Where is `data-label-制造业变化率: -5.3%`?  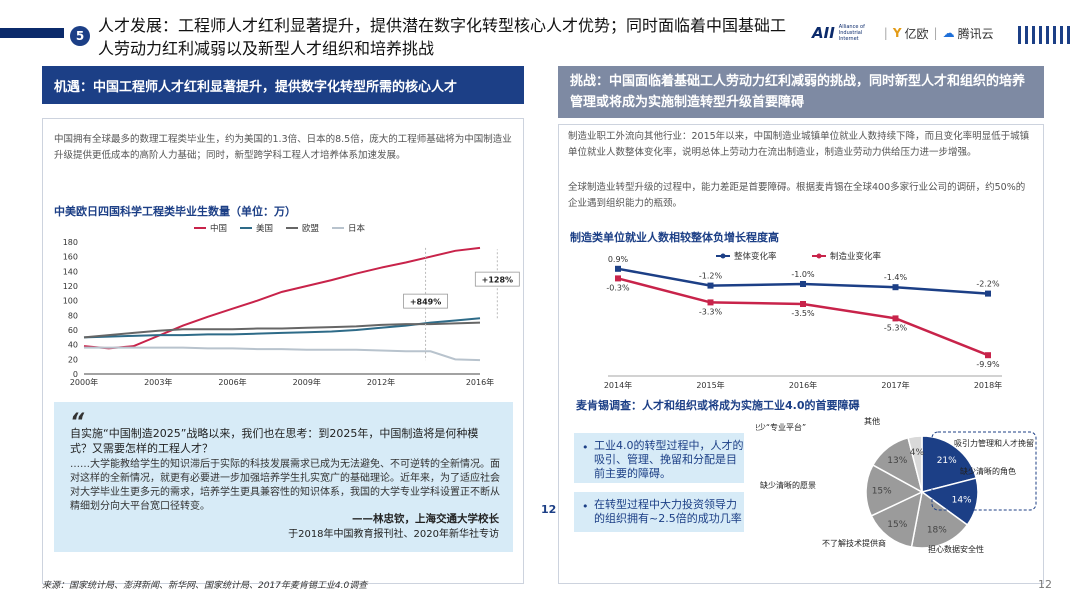 data-label-制造业变化率: -5.3% is located at coordinates (896, 327).